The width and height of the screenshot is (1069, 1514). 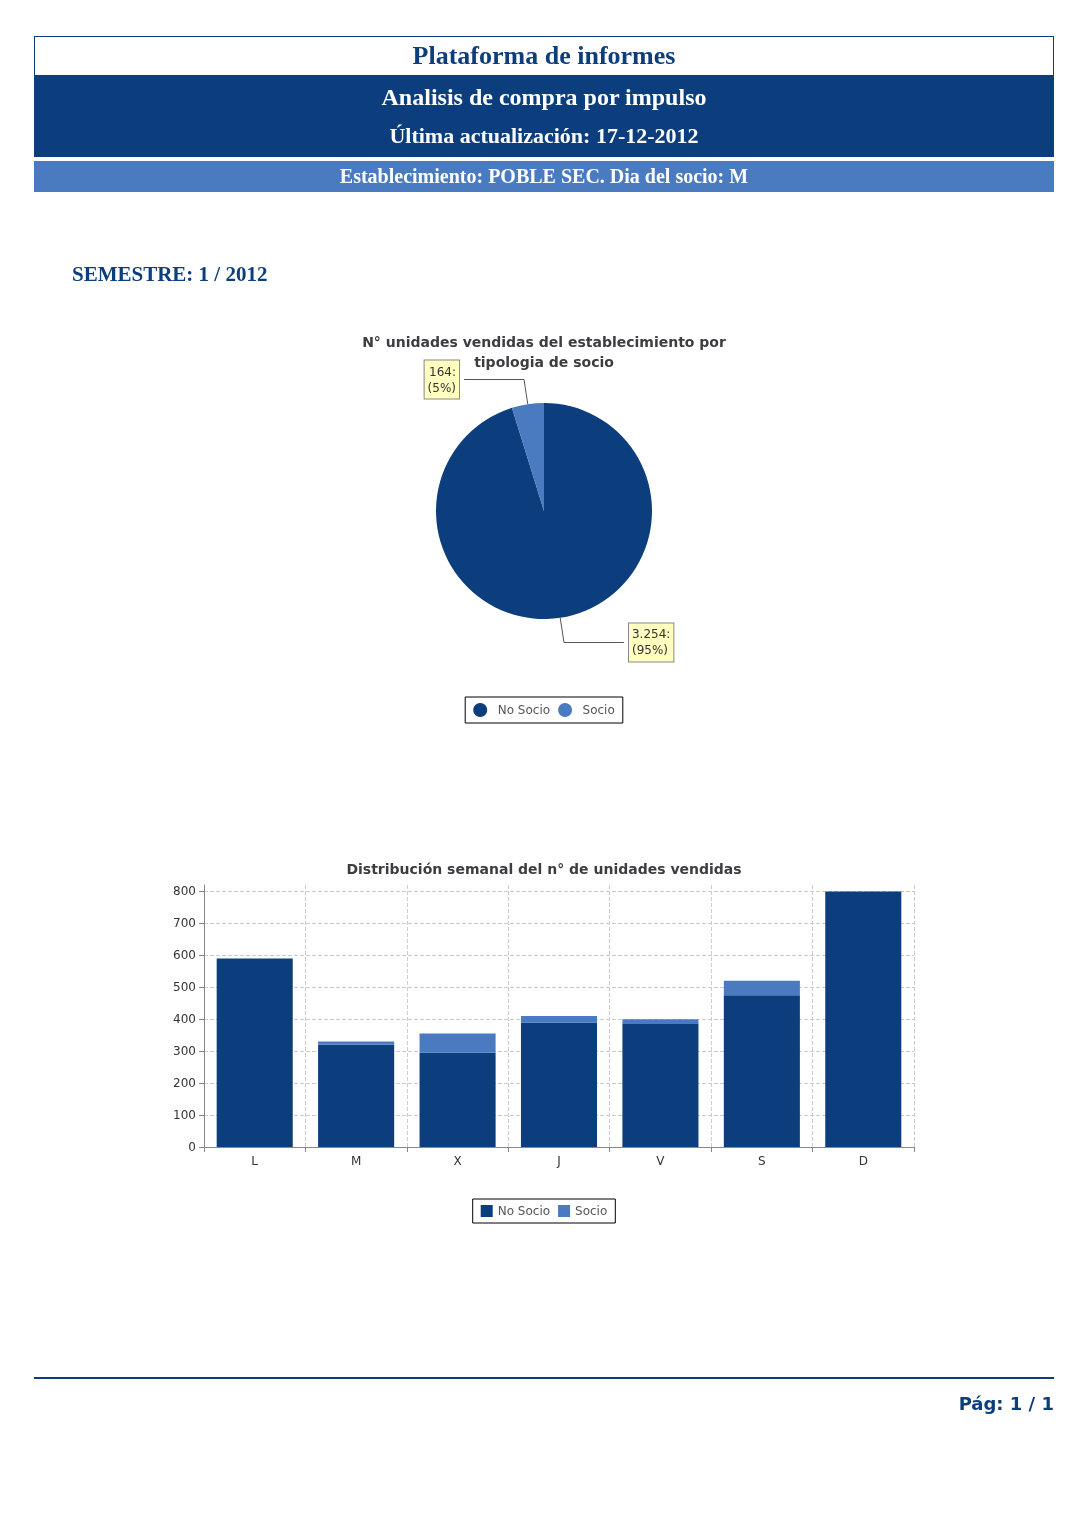 I want to click on x-tick-label: M, so click(x=356, y=1161).